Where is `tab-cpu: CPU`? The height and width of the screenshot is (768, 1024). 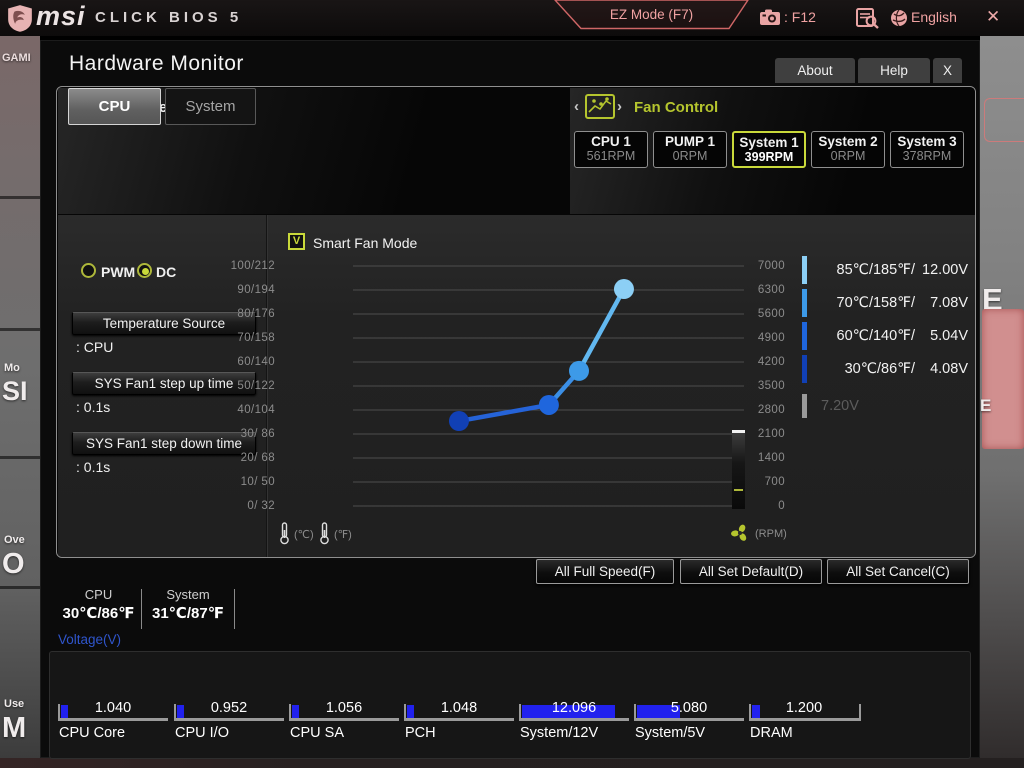
tab-cpu: CPU is located at coordinates (114, 106).